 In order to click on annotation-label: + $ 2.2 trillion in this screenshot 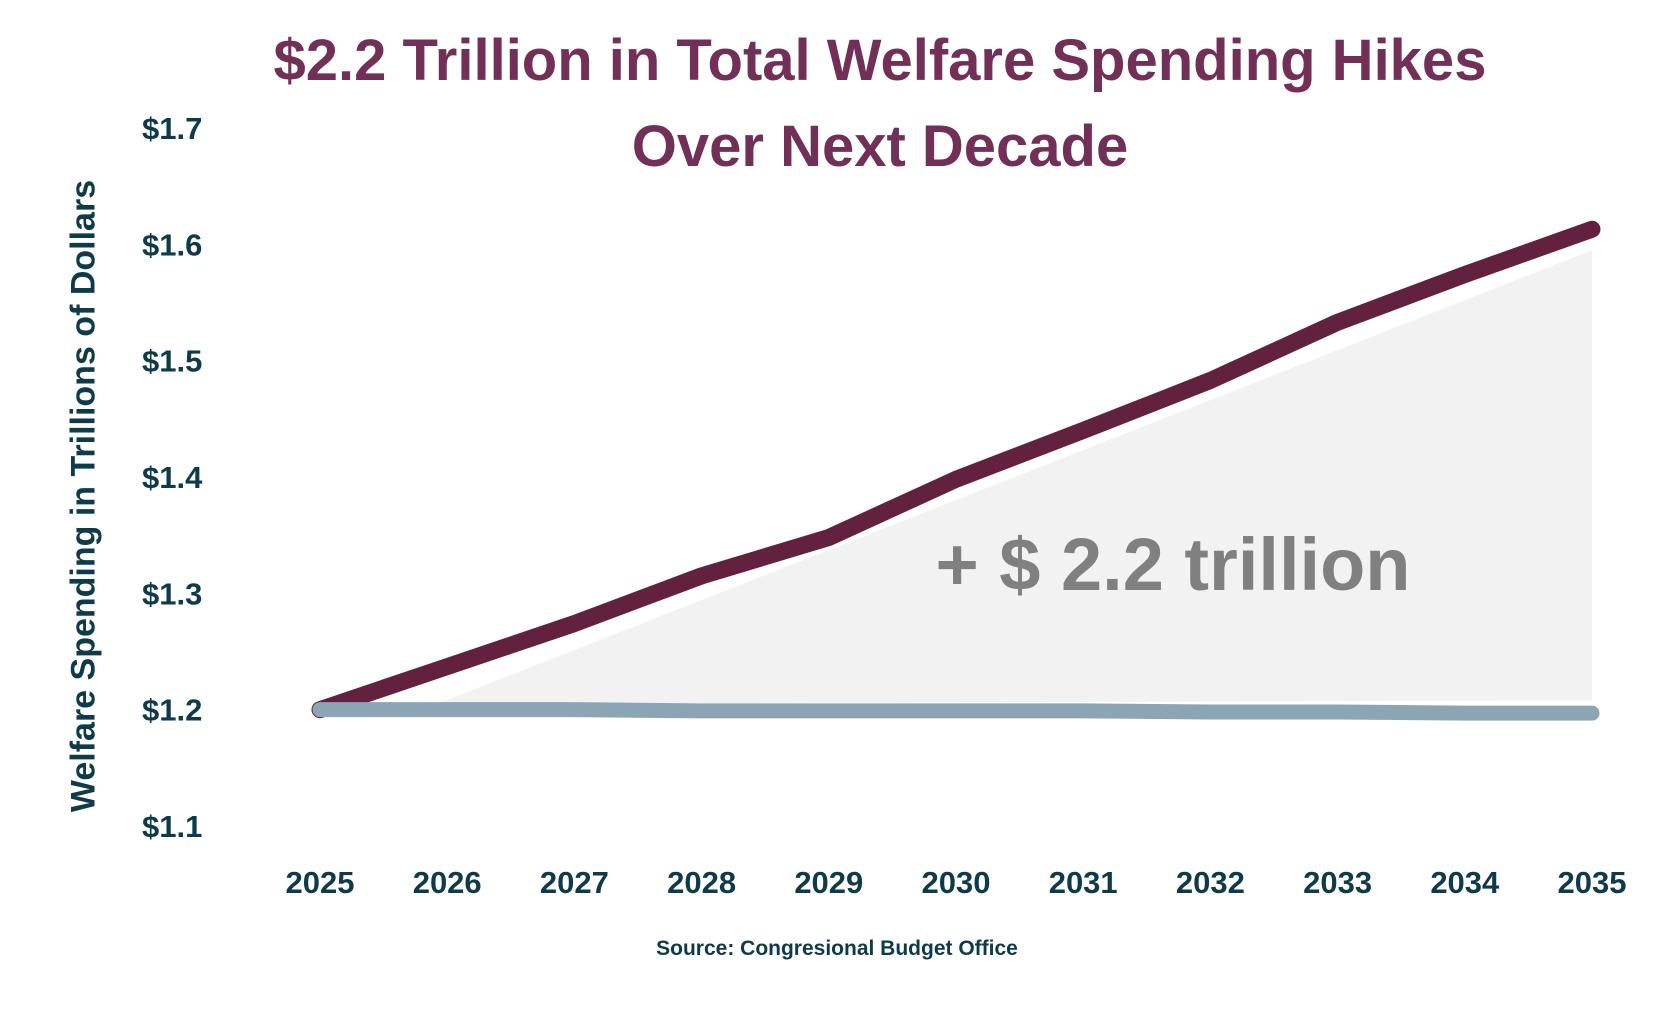, I will do `click(1172, 564)`.